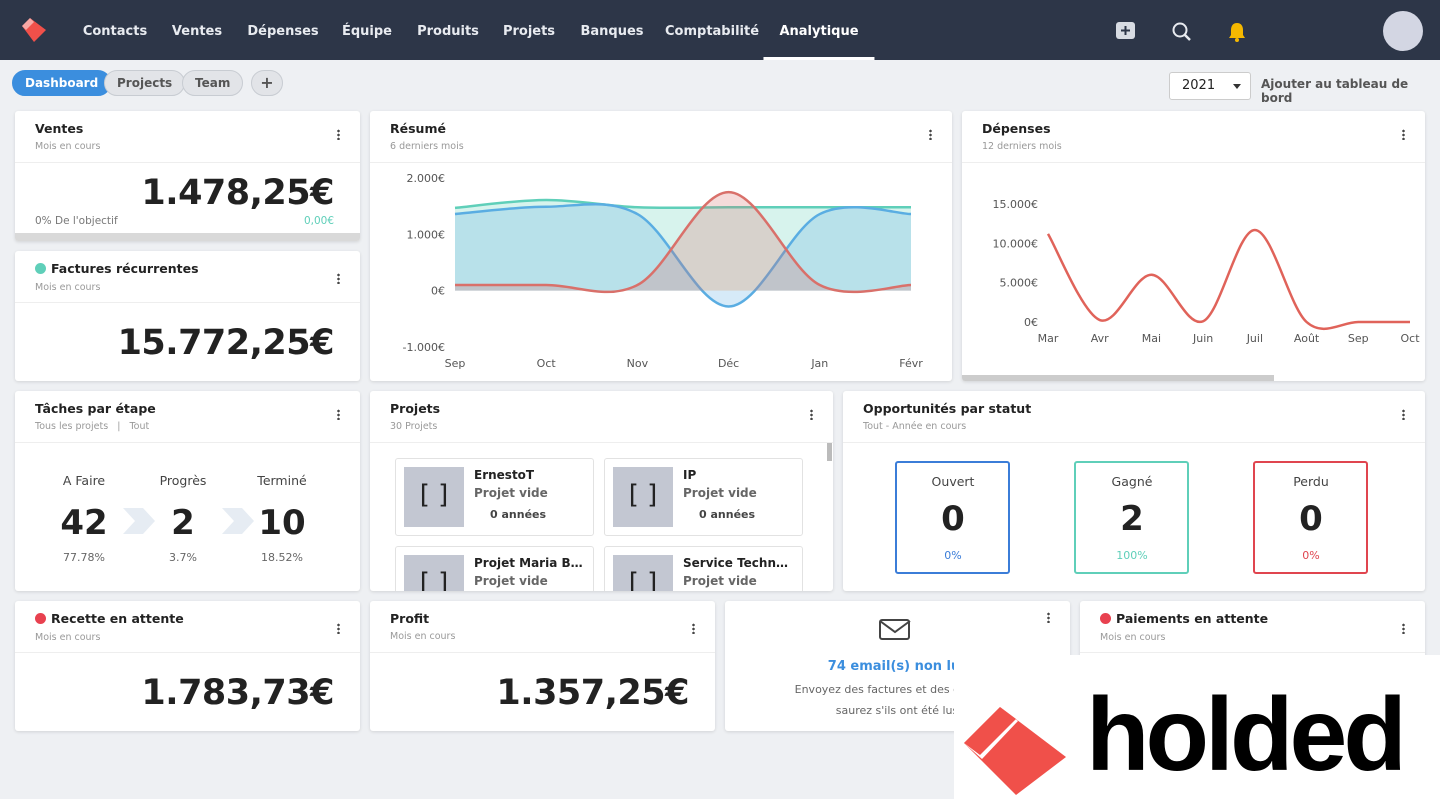 The width and height of the screenshot is (1440, 799). Describe the element at coordinates (139, 426) in the screenshot. I see `filter: Tout` at that location.